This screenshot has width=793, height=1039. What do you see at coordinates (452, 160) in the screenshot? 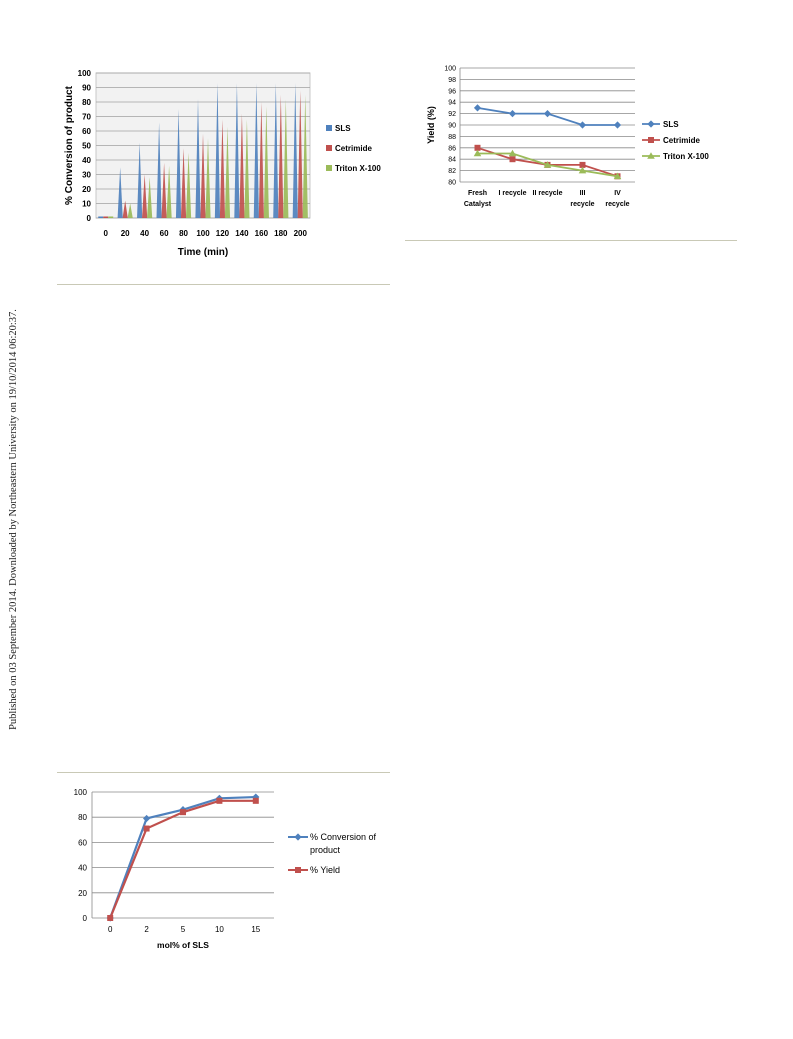
I see `y-tick-label: 84` at bounding box center [452, 160].